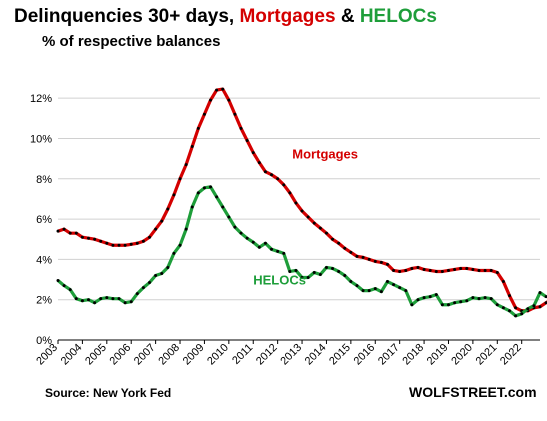 This screenshot has height=421, width=547. I want to click on x-tick-label: 2021, so click(487, 355).